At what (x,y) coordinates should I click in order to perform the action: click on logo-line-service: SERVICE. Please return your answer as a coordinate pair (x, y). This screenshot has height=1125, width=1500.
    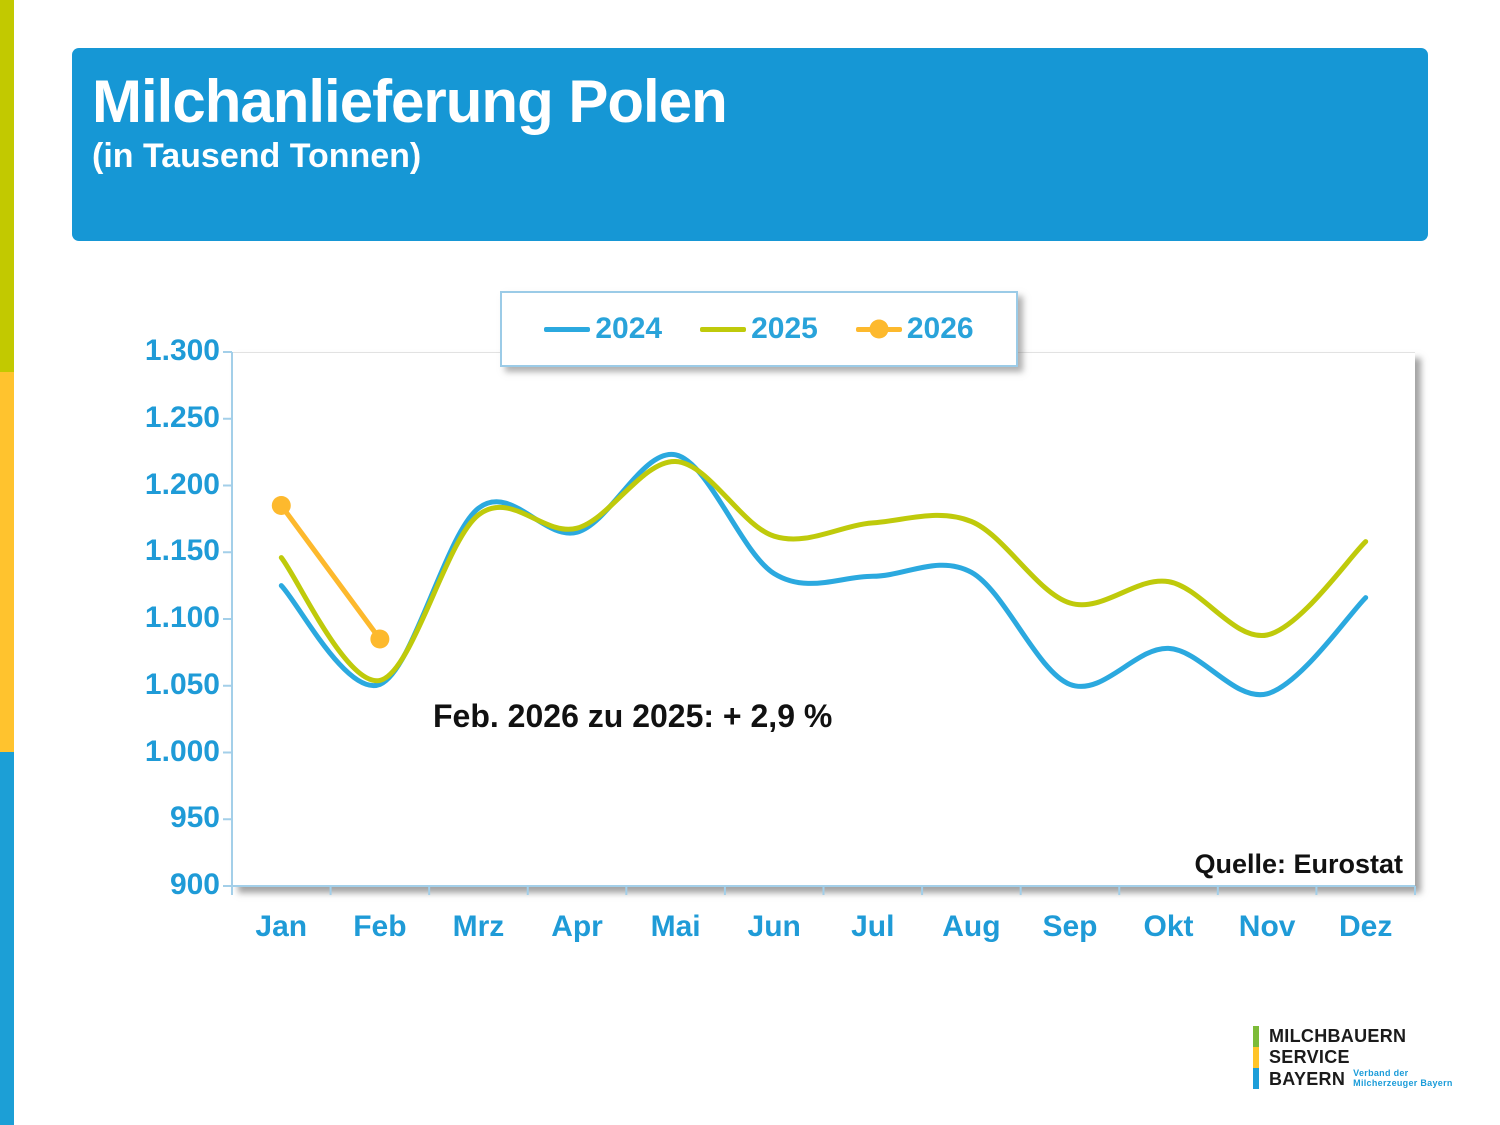
    Looking at the image, I should click on (1309, 1057).